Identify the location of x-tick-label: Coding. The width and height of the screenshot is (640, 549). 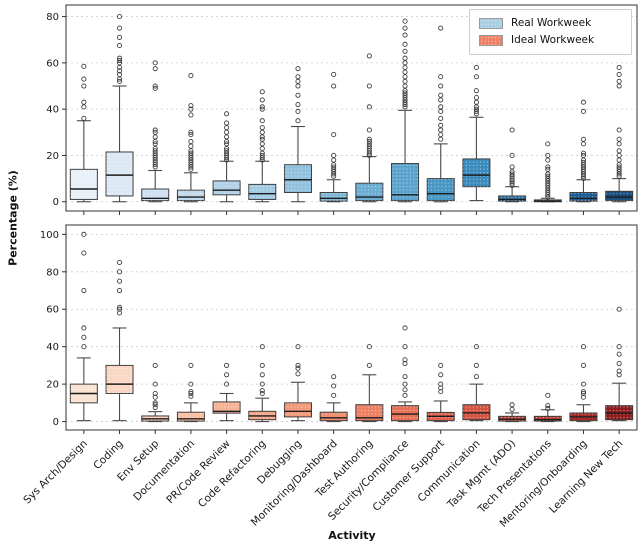
(108, 455).